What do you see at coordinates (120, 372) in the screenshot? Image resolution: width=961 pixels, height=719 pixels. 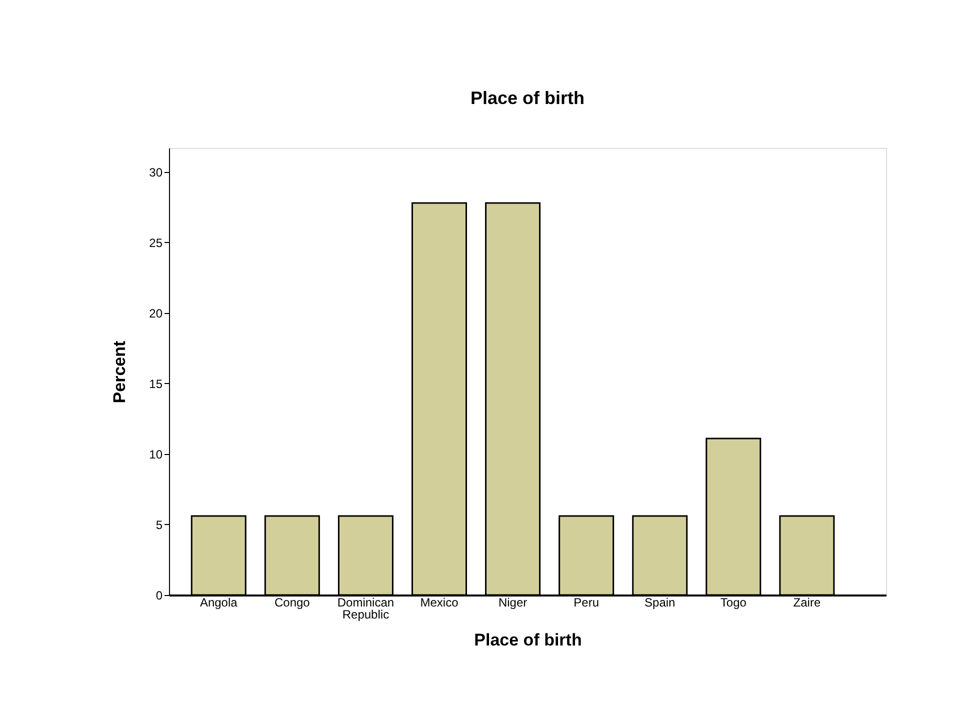 I see `y-axis-title: Percent` at bounding box center [120, 372].